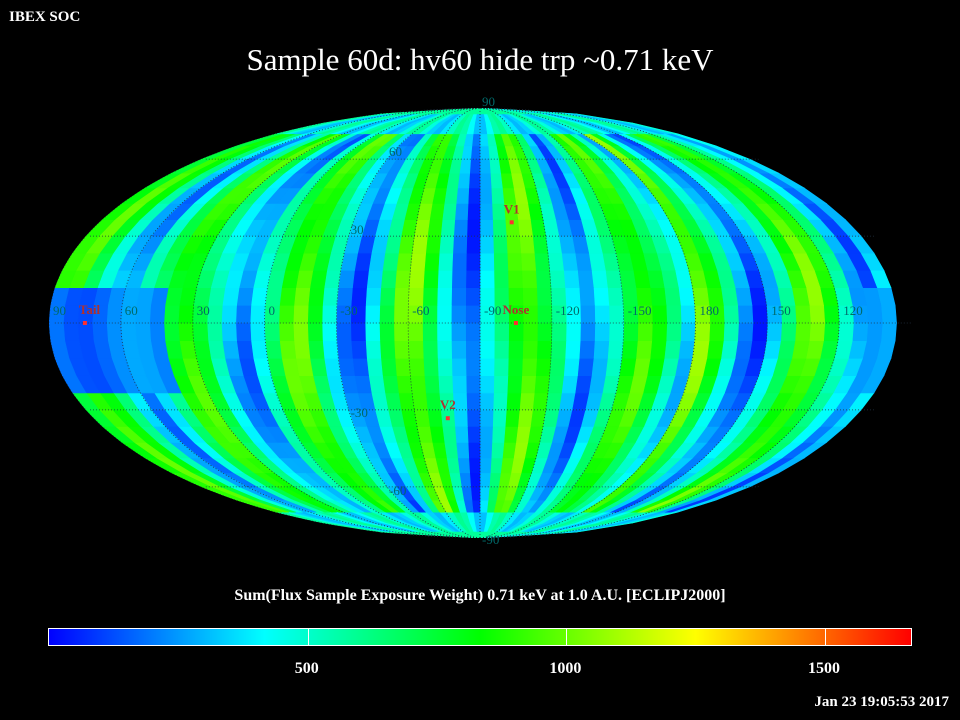 This screenshot has width=960, height=720. I want to click on longitude-label: 60, so click(131, 310).